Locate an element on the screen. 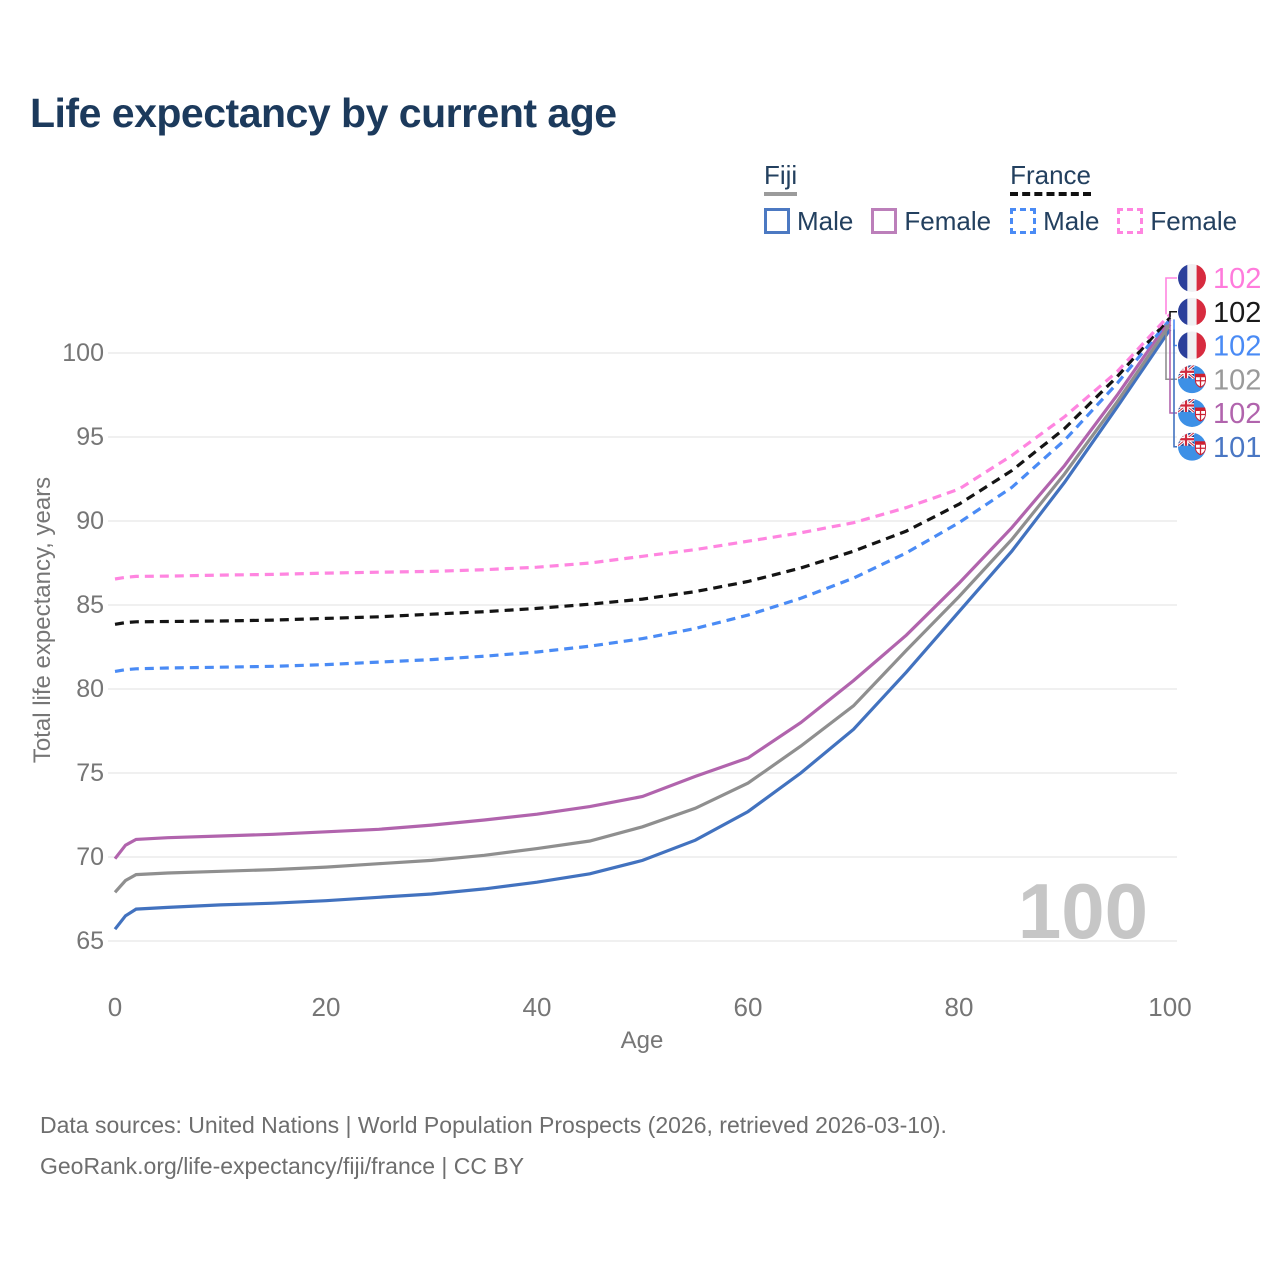 The image size is (1280, 1280). y-axis-title: Total life expectancy, years is located at coordinates (42, 620).